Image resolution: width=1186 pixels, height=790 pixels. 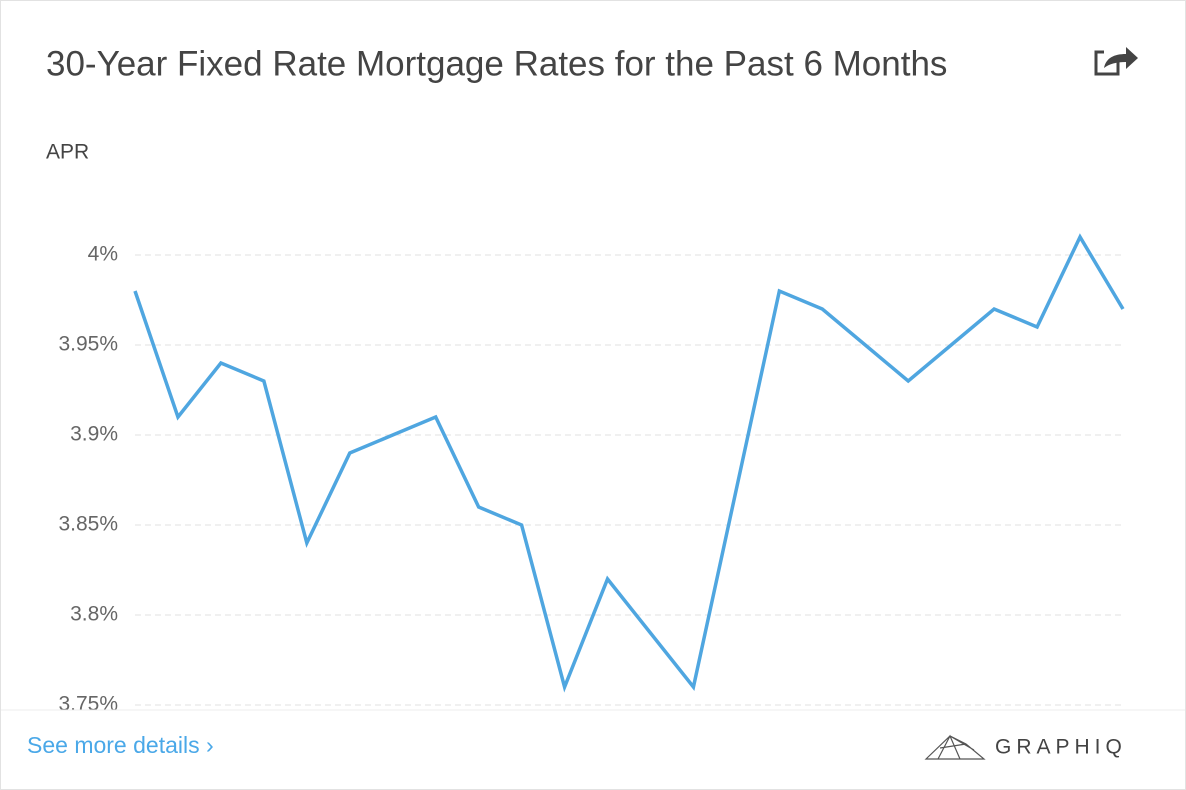 I want to click on details-link: See more details ›, so click(x=120, y=745).